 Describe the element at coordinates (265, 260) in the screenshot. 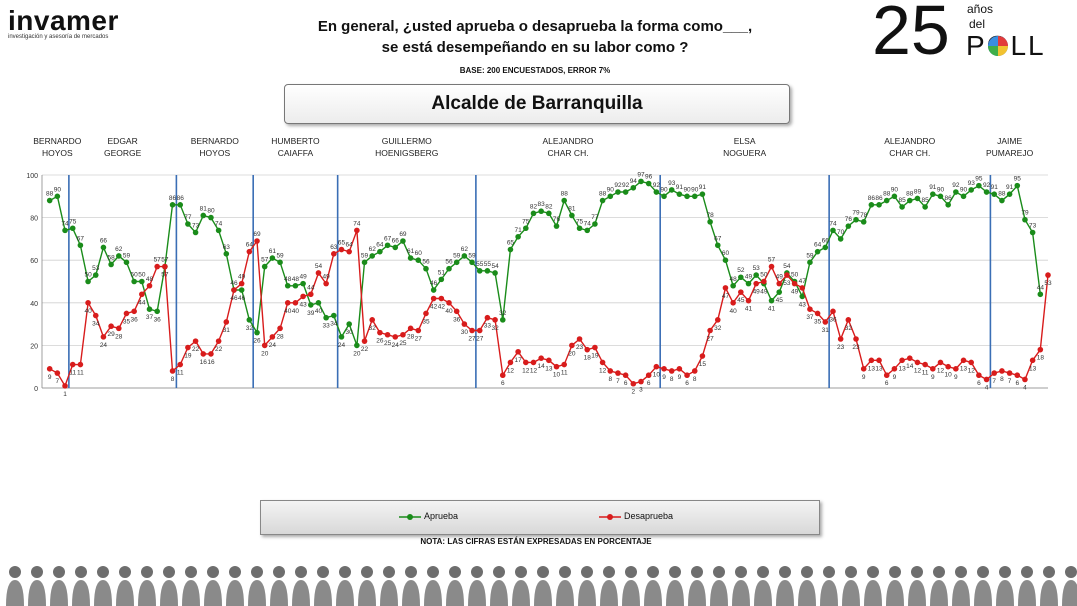

I see `data-label: 57` at that location.